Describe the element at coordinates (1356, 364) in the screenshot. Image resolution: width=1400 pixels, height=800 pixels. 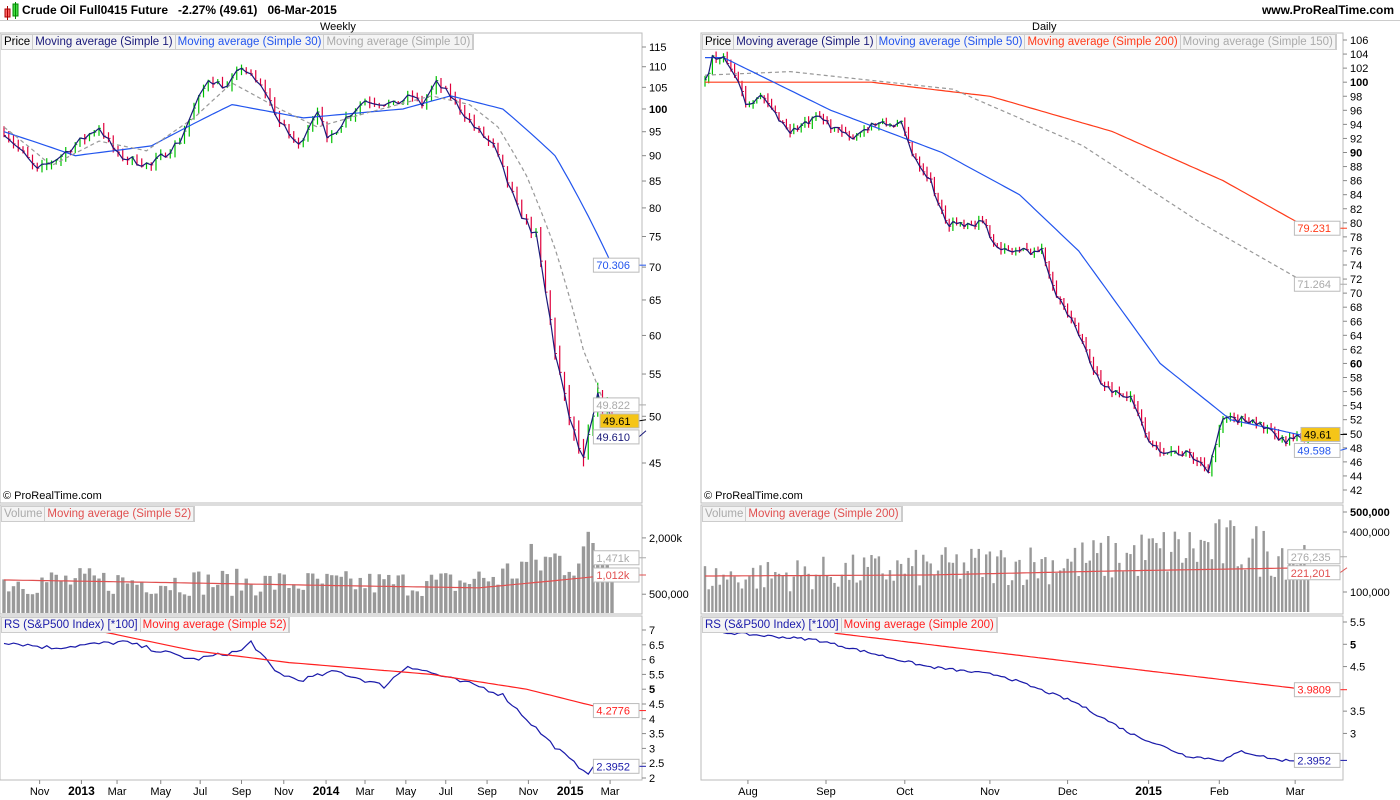
I see `price-tick-label: 60` at that location.